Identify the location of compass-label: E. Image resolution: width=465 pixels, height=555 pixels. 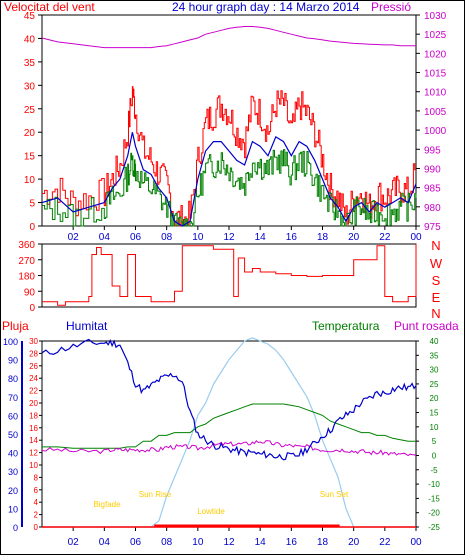
(436, 297).